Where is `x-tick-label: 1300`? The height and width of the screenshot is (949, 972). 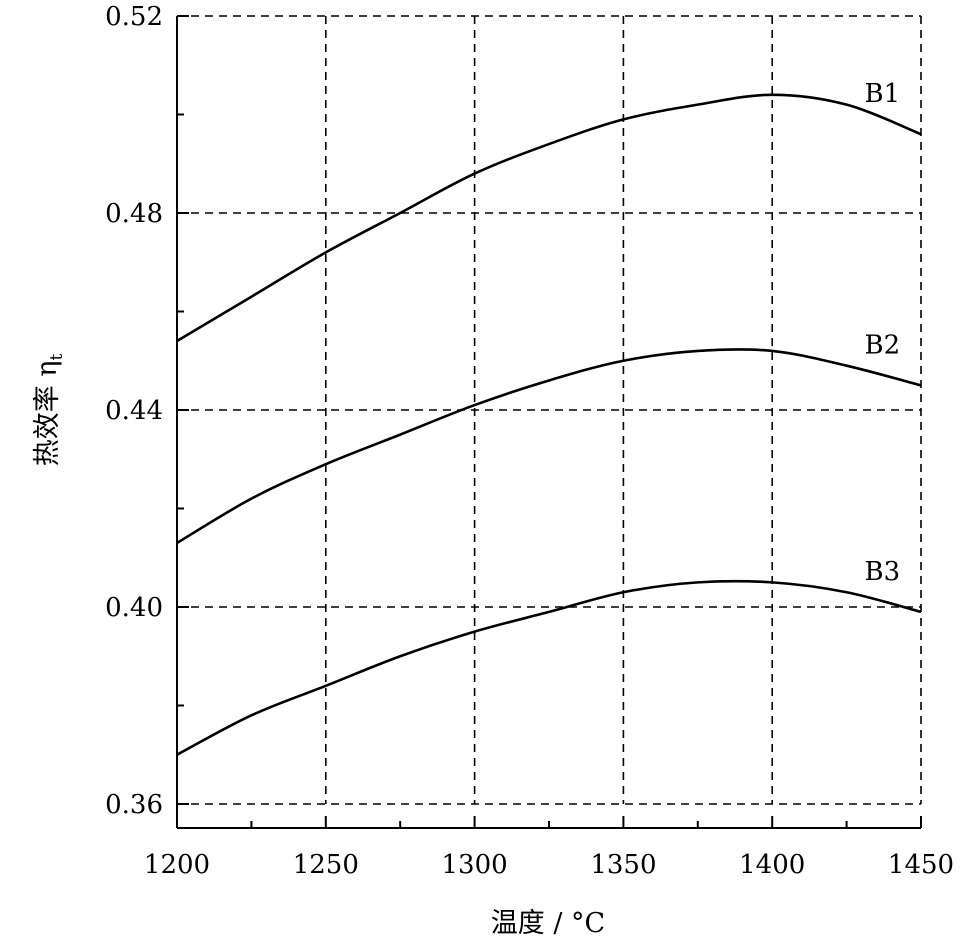 x-tick-label: 1300 is located at coordinates (475, 865).